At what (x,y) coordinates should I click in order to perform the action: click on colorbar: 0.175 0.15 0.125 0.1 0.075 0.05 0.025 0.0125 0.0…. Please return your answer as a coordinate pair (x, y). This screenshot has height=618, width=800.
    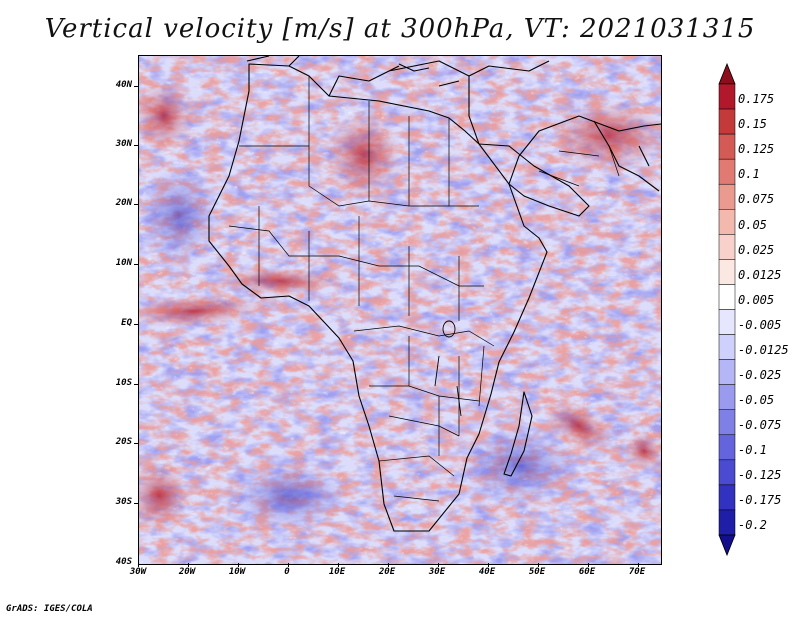
    Looking at the image, I should click on (759, 309).